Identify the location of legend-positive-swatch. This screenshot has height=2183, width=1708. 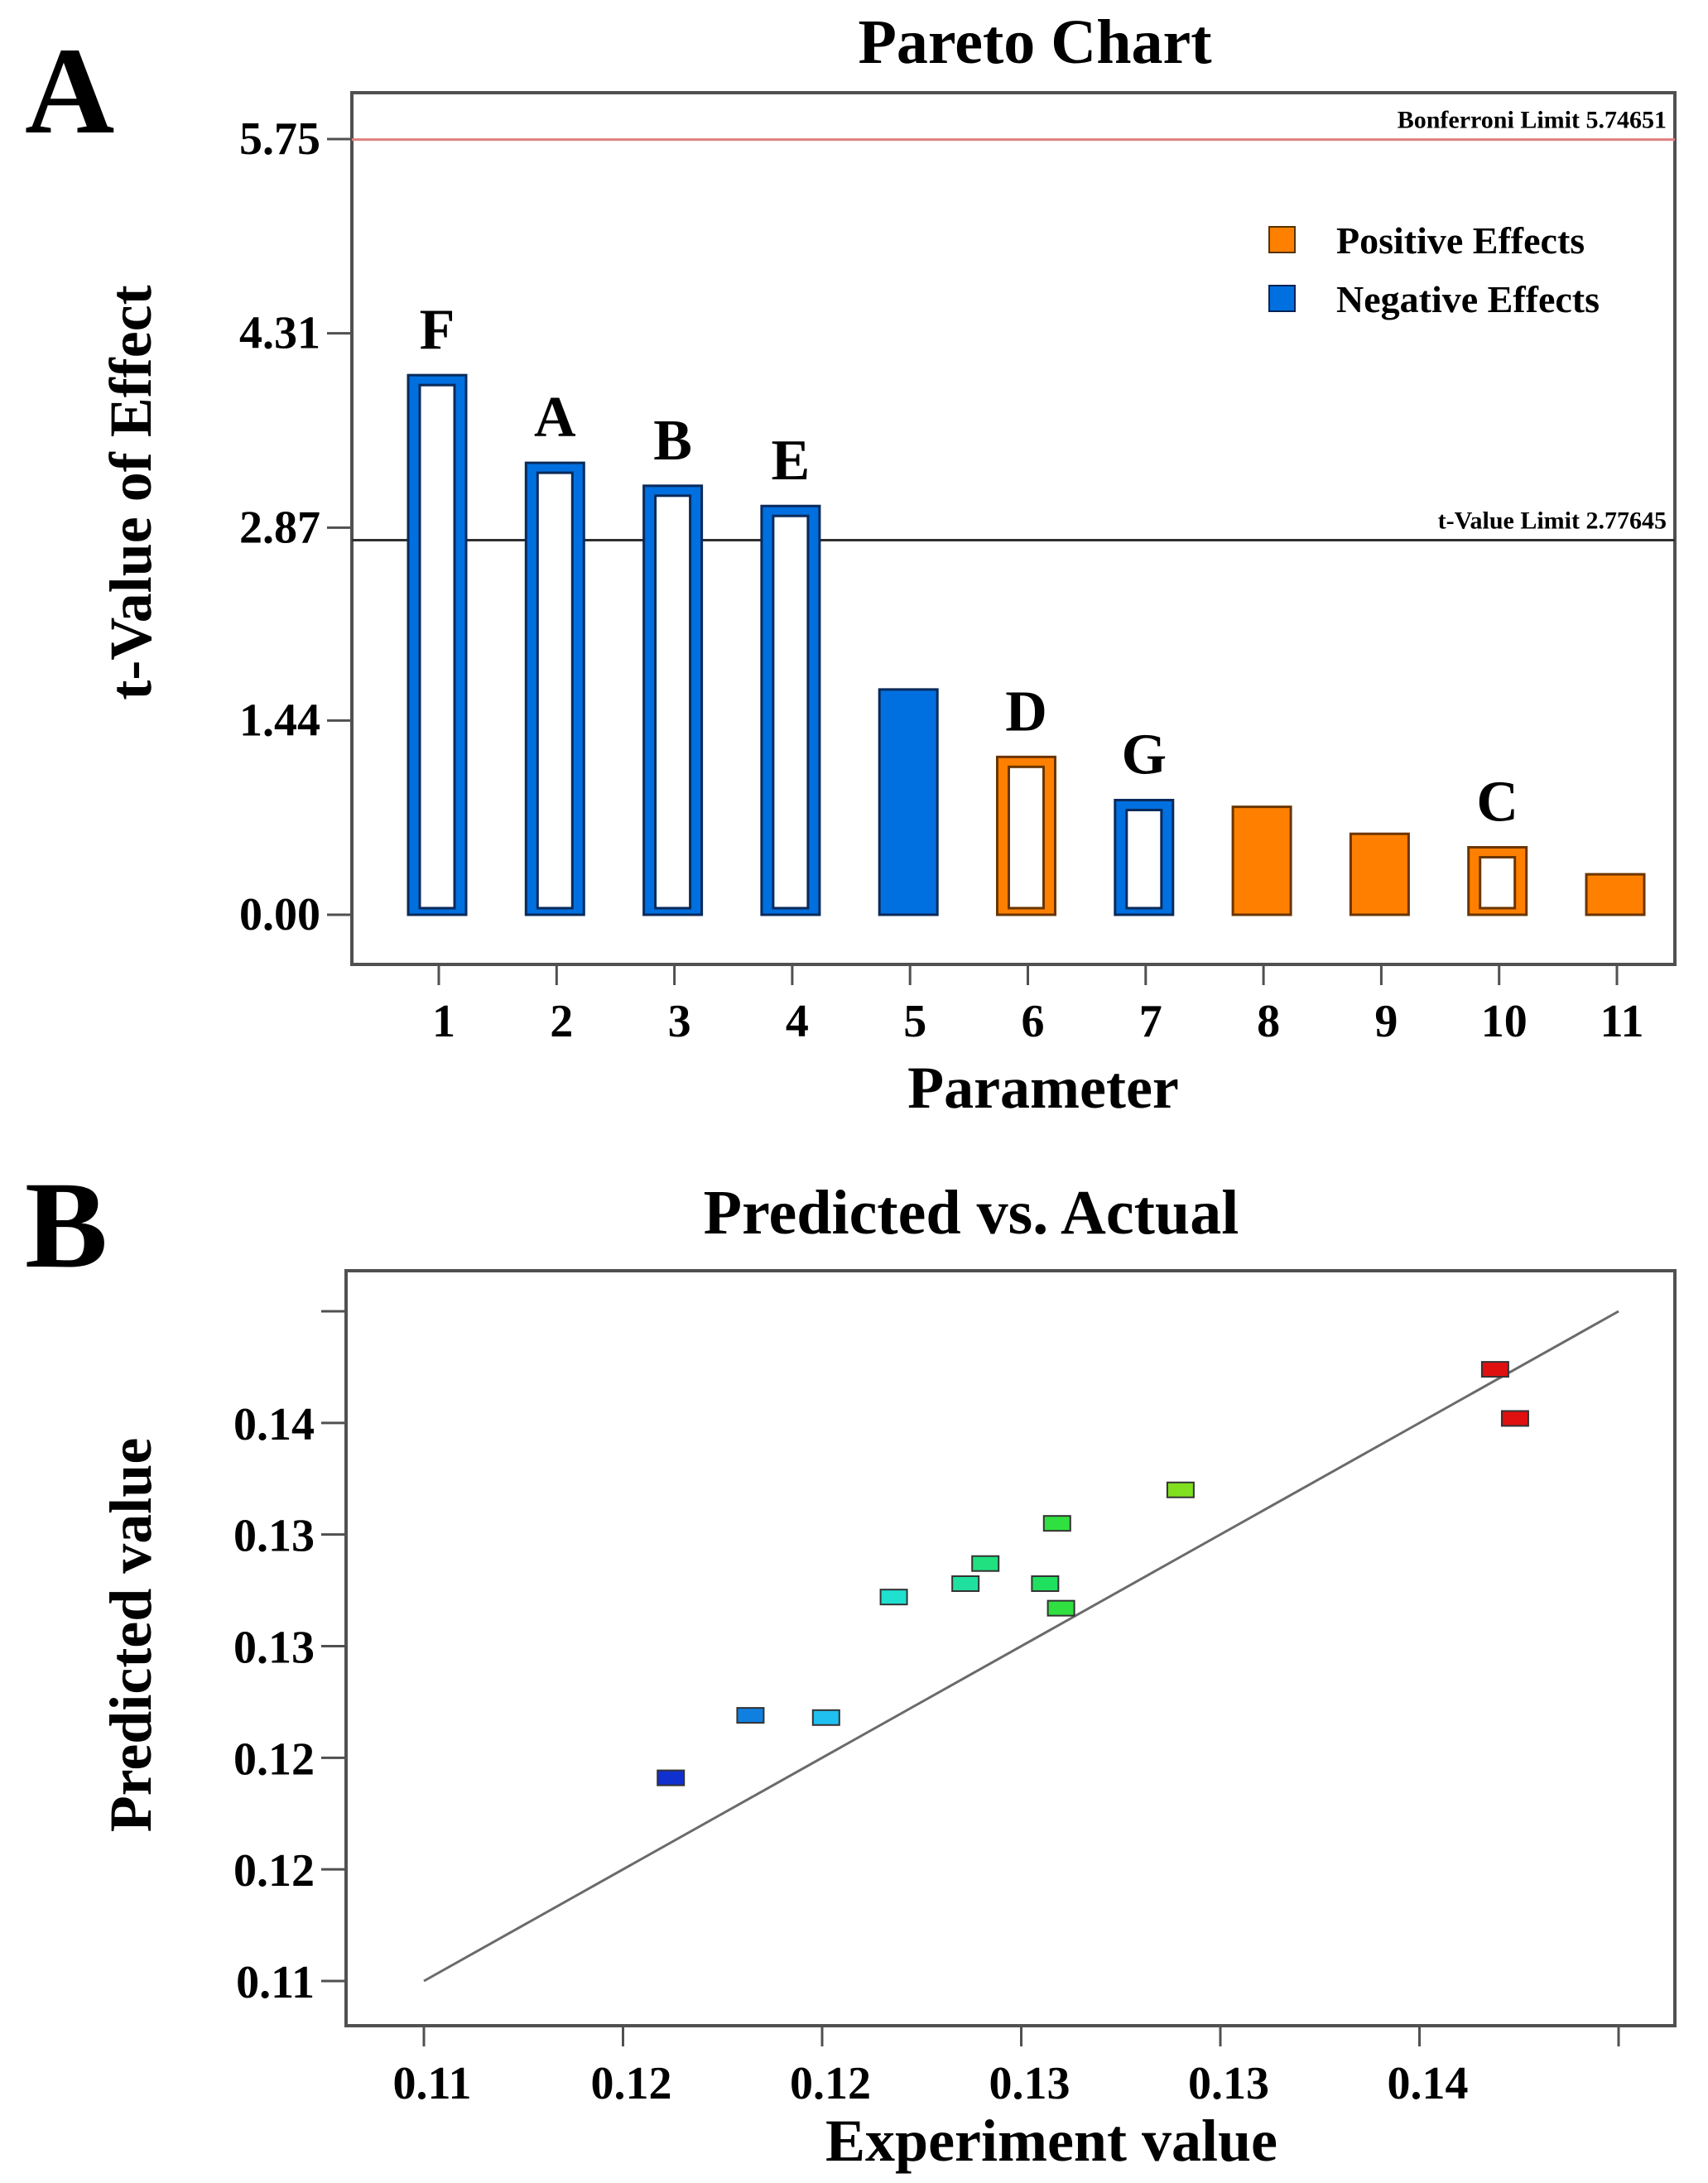
(1282, 240).